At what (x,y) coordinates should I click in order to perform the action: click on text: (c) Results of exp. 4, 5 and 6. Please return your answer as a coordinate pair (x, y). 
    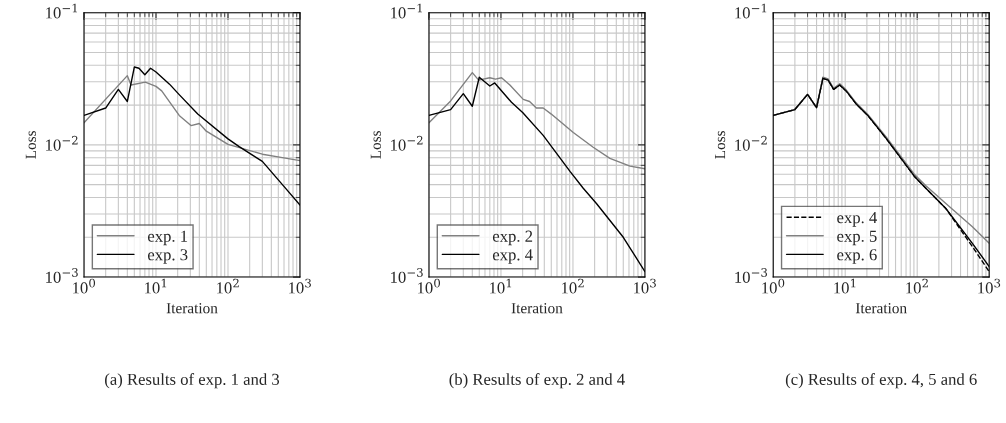
    Looking at the image, I should click on (881, 381).